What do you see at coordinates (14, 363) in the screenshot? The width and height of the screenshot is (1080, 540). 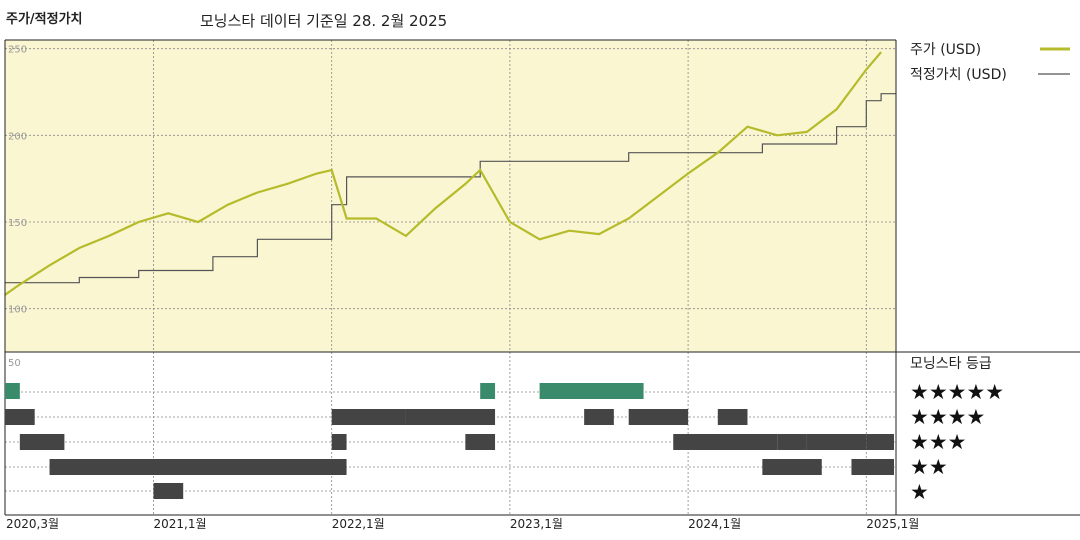 I see `rating-scale-label: 50` at bounding box center [14, 363].